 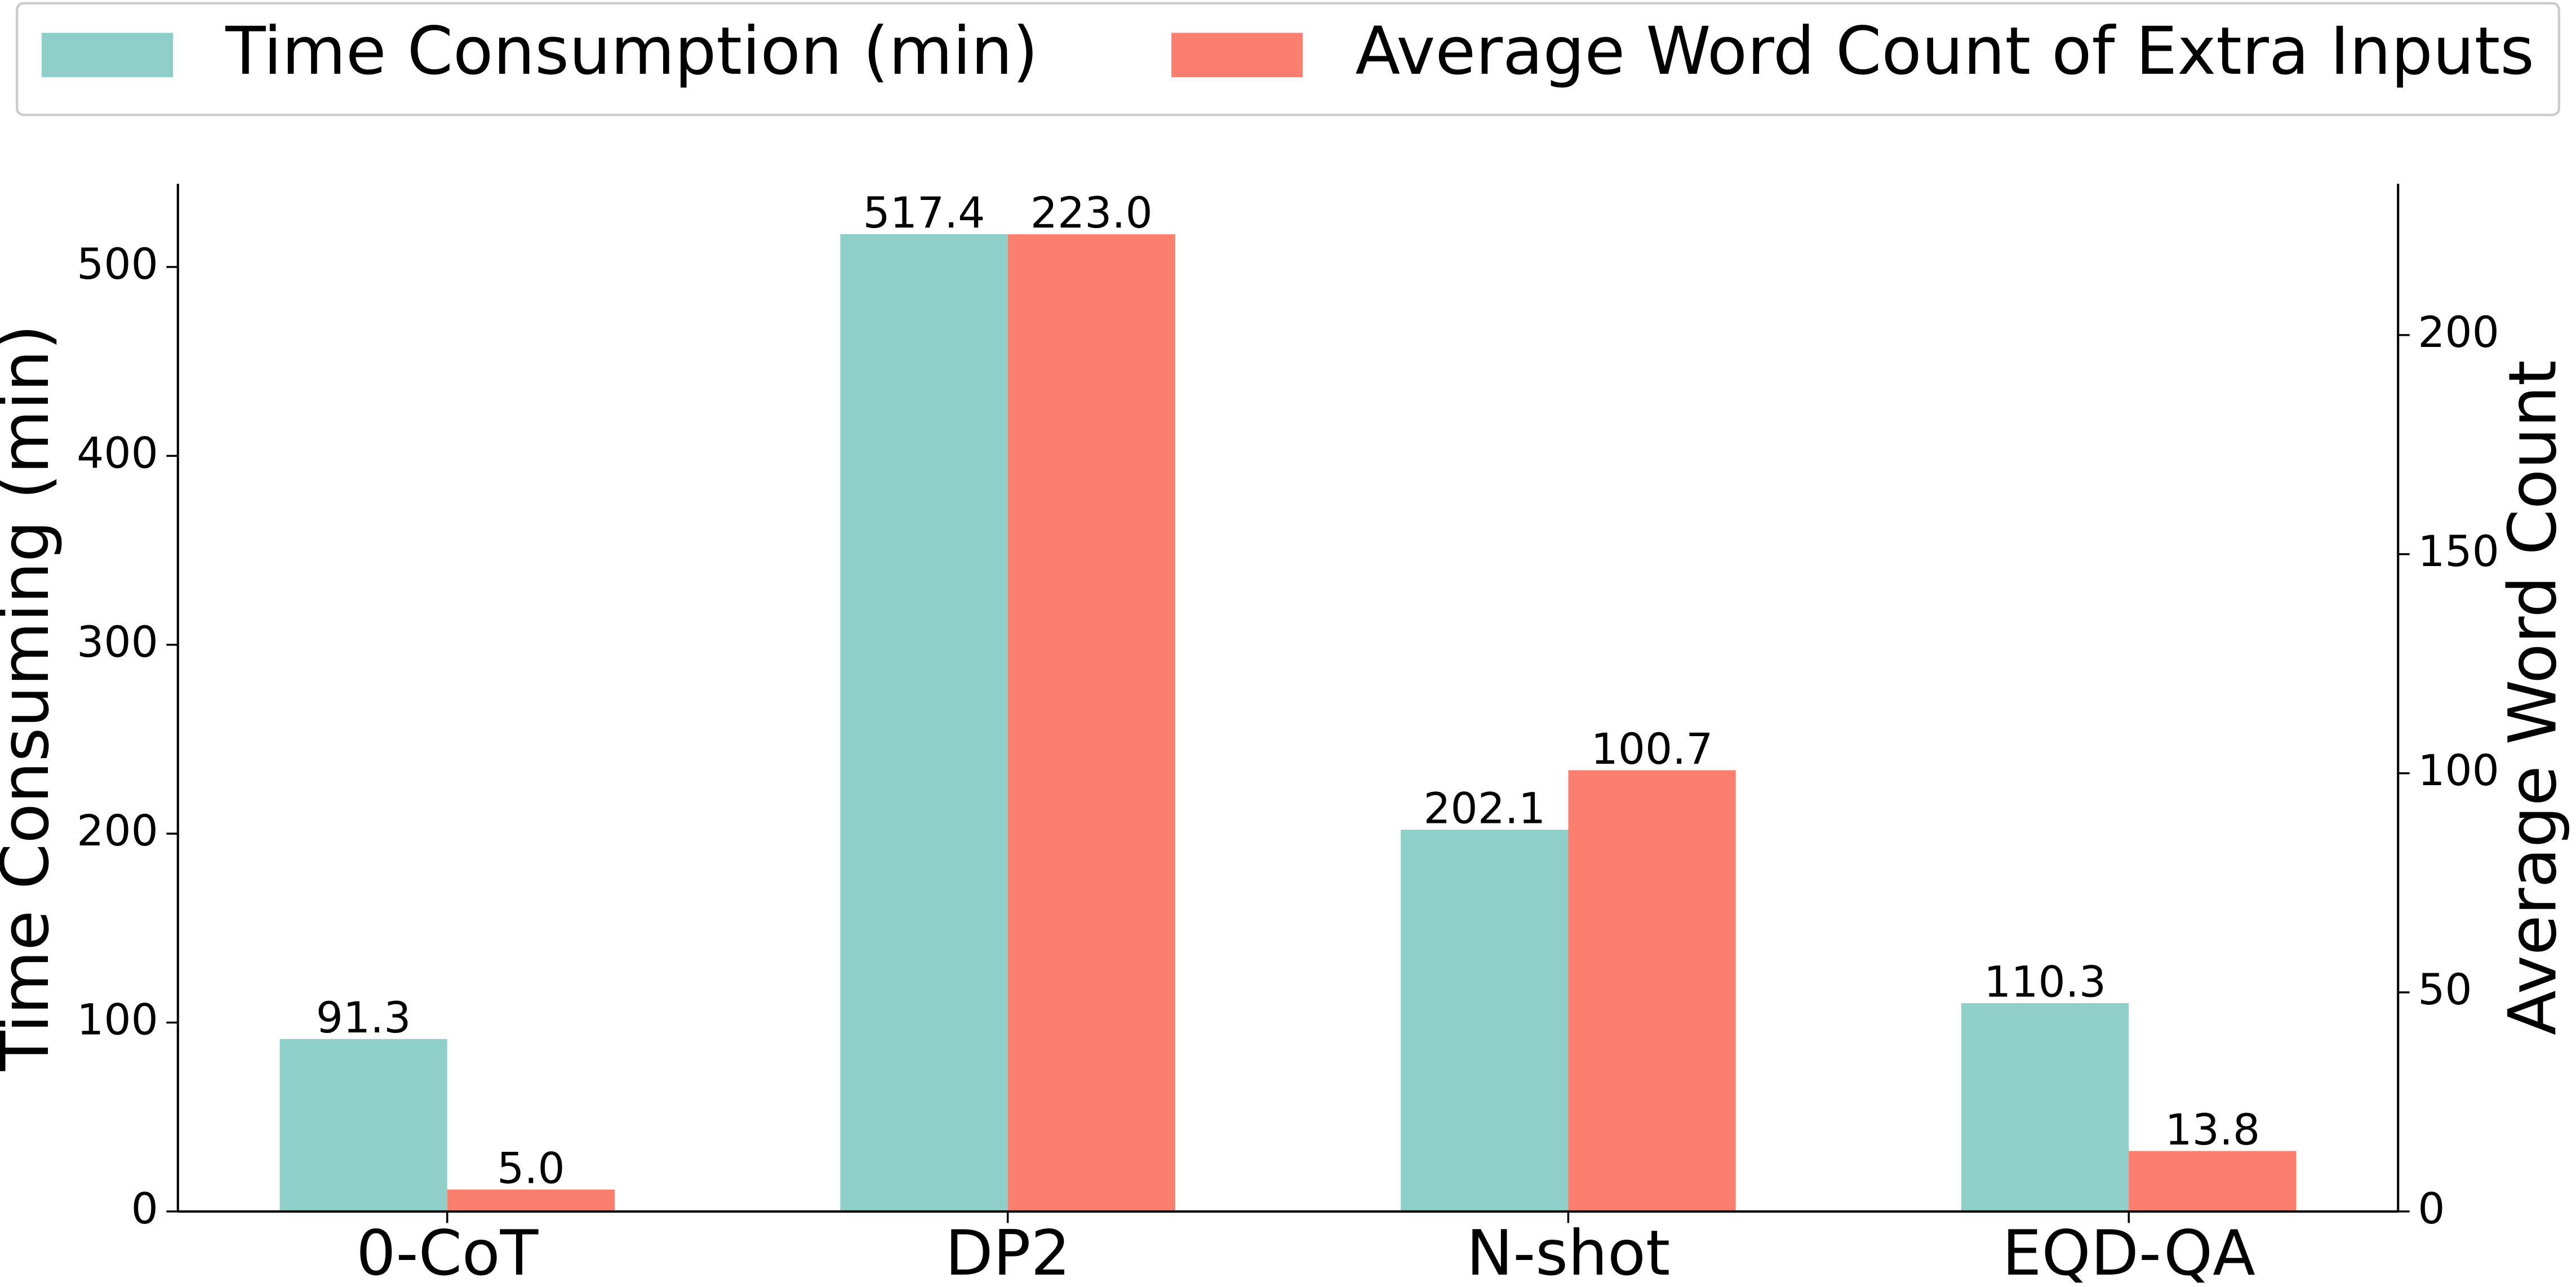 What do you see at coordinates (117, 1020) in the screenshot?
I see `y-tick-label: 100` at bounding box center [117, 1020].